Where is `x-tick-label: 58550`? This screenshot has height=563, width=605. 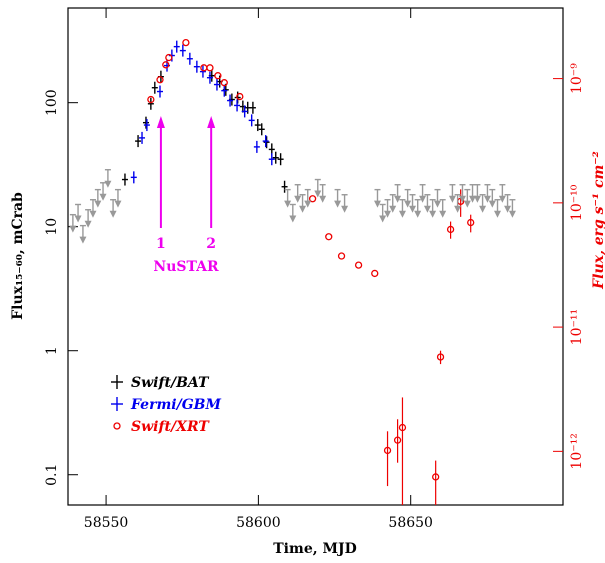
x-tick-label: 58550 is located at coordinates (106, 523).